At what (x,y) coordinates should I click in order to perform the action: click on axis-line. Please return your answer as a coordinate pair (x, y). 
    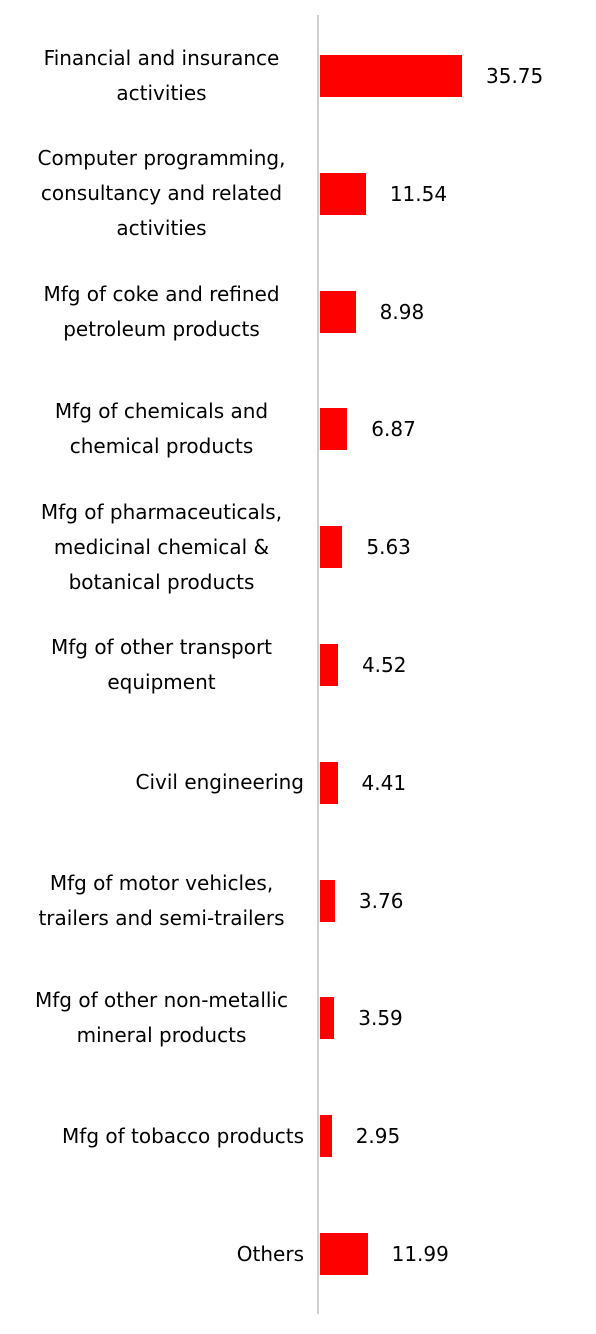
    Looking at the image, I should click on (318, 664).